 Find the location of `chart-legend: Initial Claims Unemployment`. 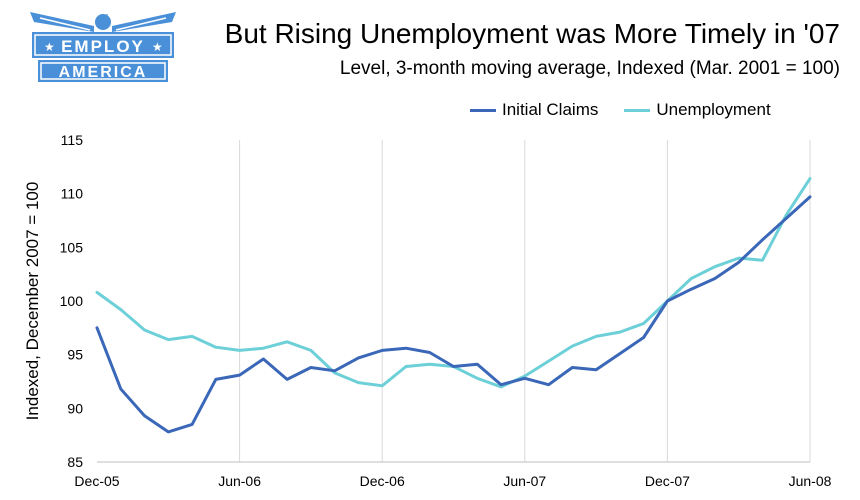

chart-legend: Initial Claims Unemployment is located at coordinates (633, 110).